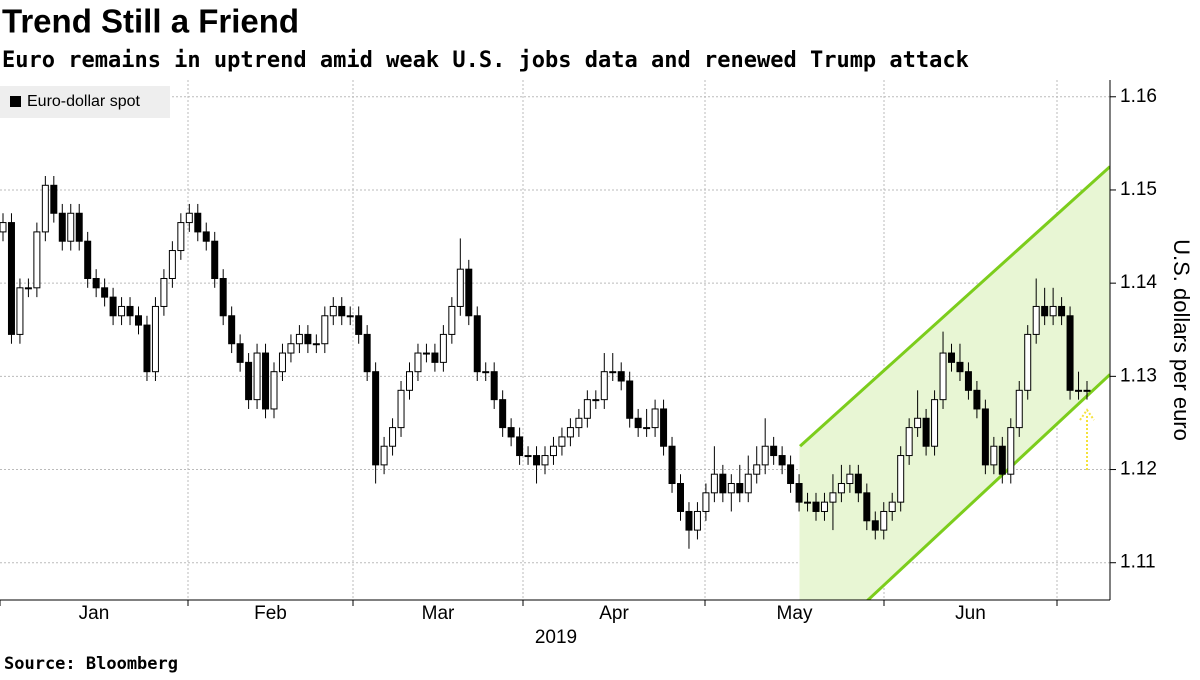 This screenshot has height=680, width=1200. What do you see at coordinates (987, 486) in the screenshot?
I see `channel-lower` at bounding box center [987, 486].